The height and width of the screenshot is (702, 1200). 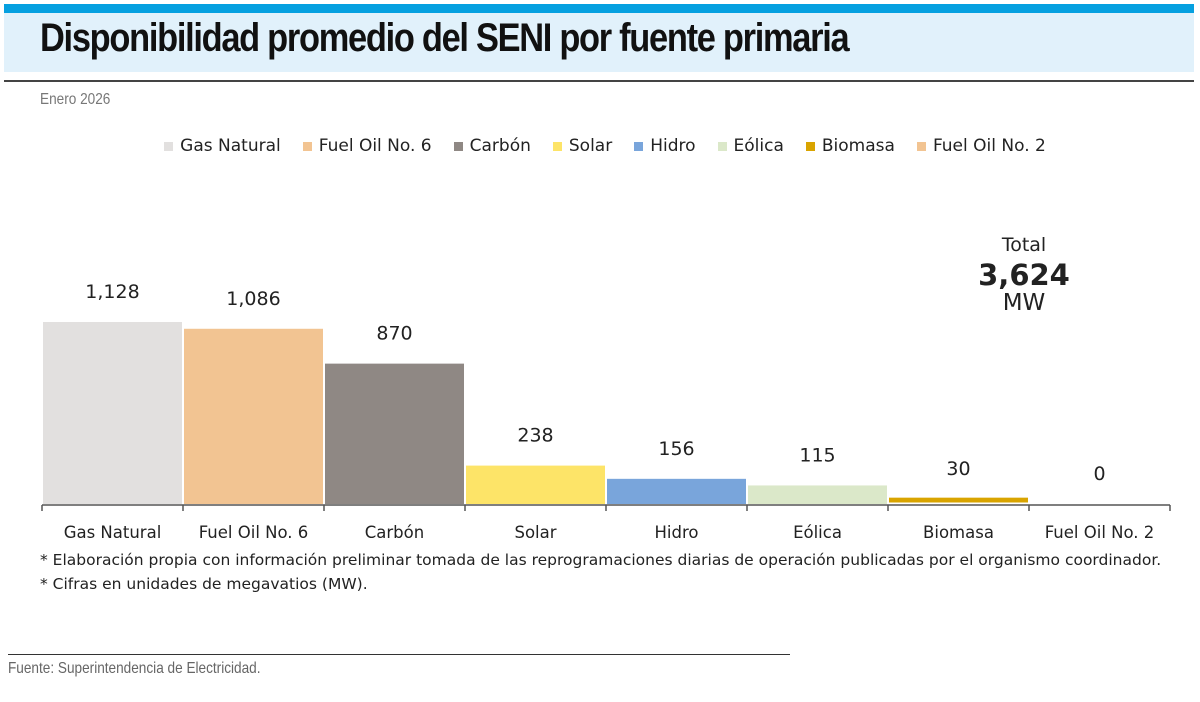 What do you see at coordinates (535, 532) in the screenshot?
I see `tick-label: Solar` at bounding box center [535, 532].